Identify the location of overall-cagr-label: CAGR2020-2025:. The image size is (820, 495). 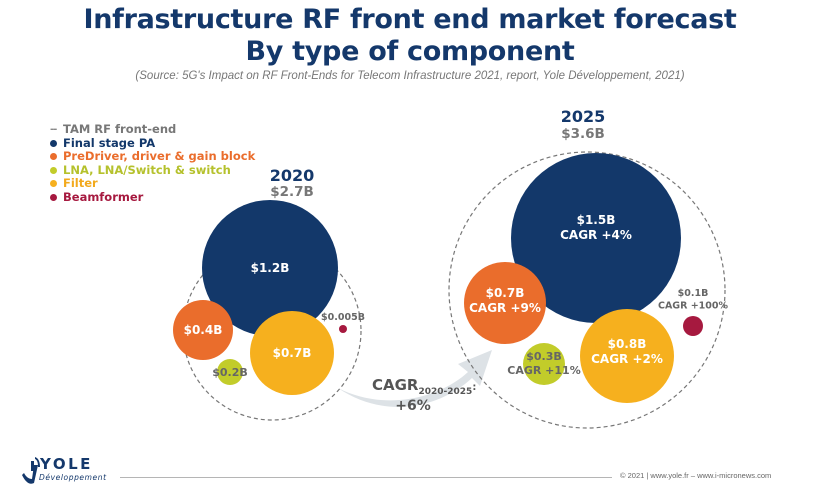
(424, 386).